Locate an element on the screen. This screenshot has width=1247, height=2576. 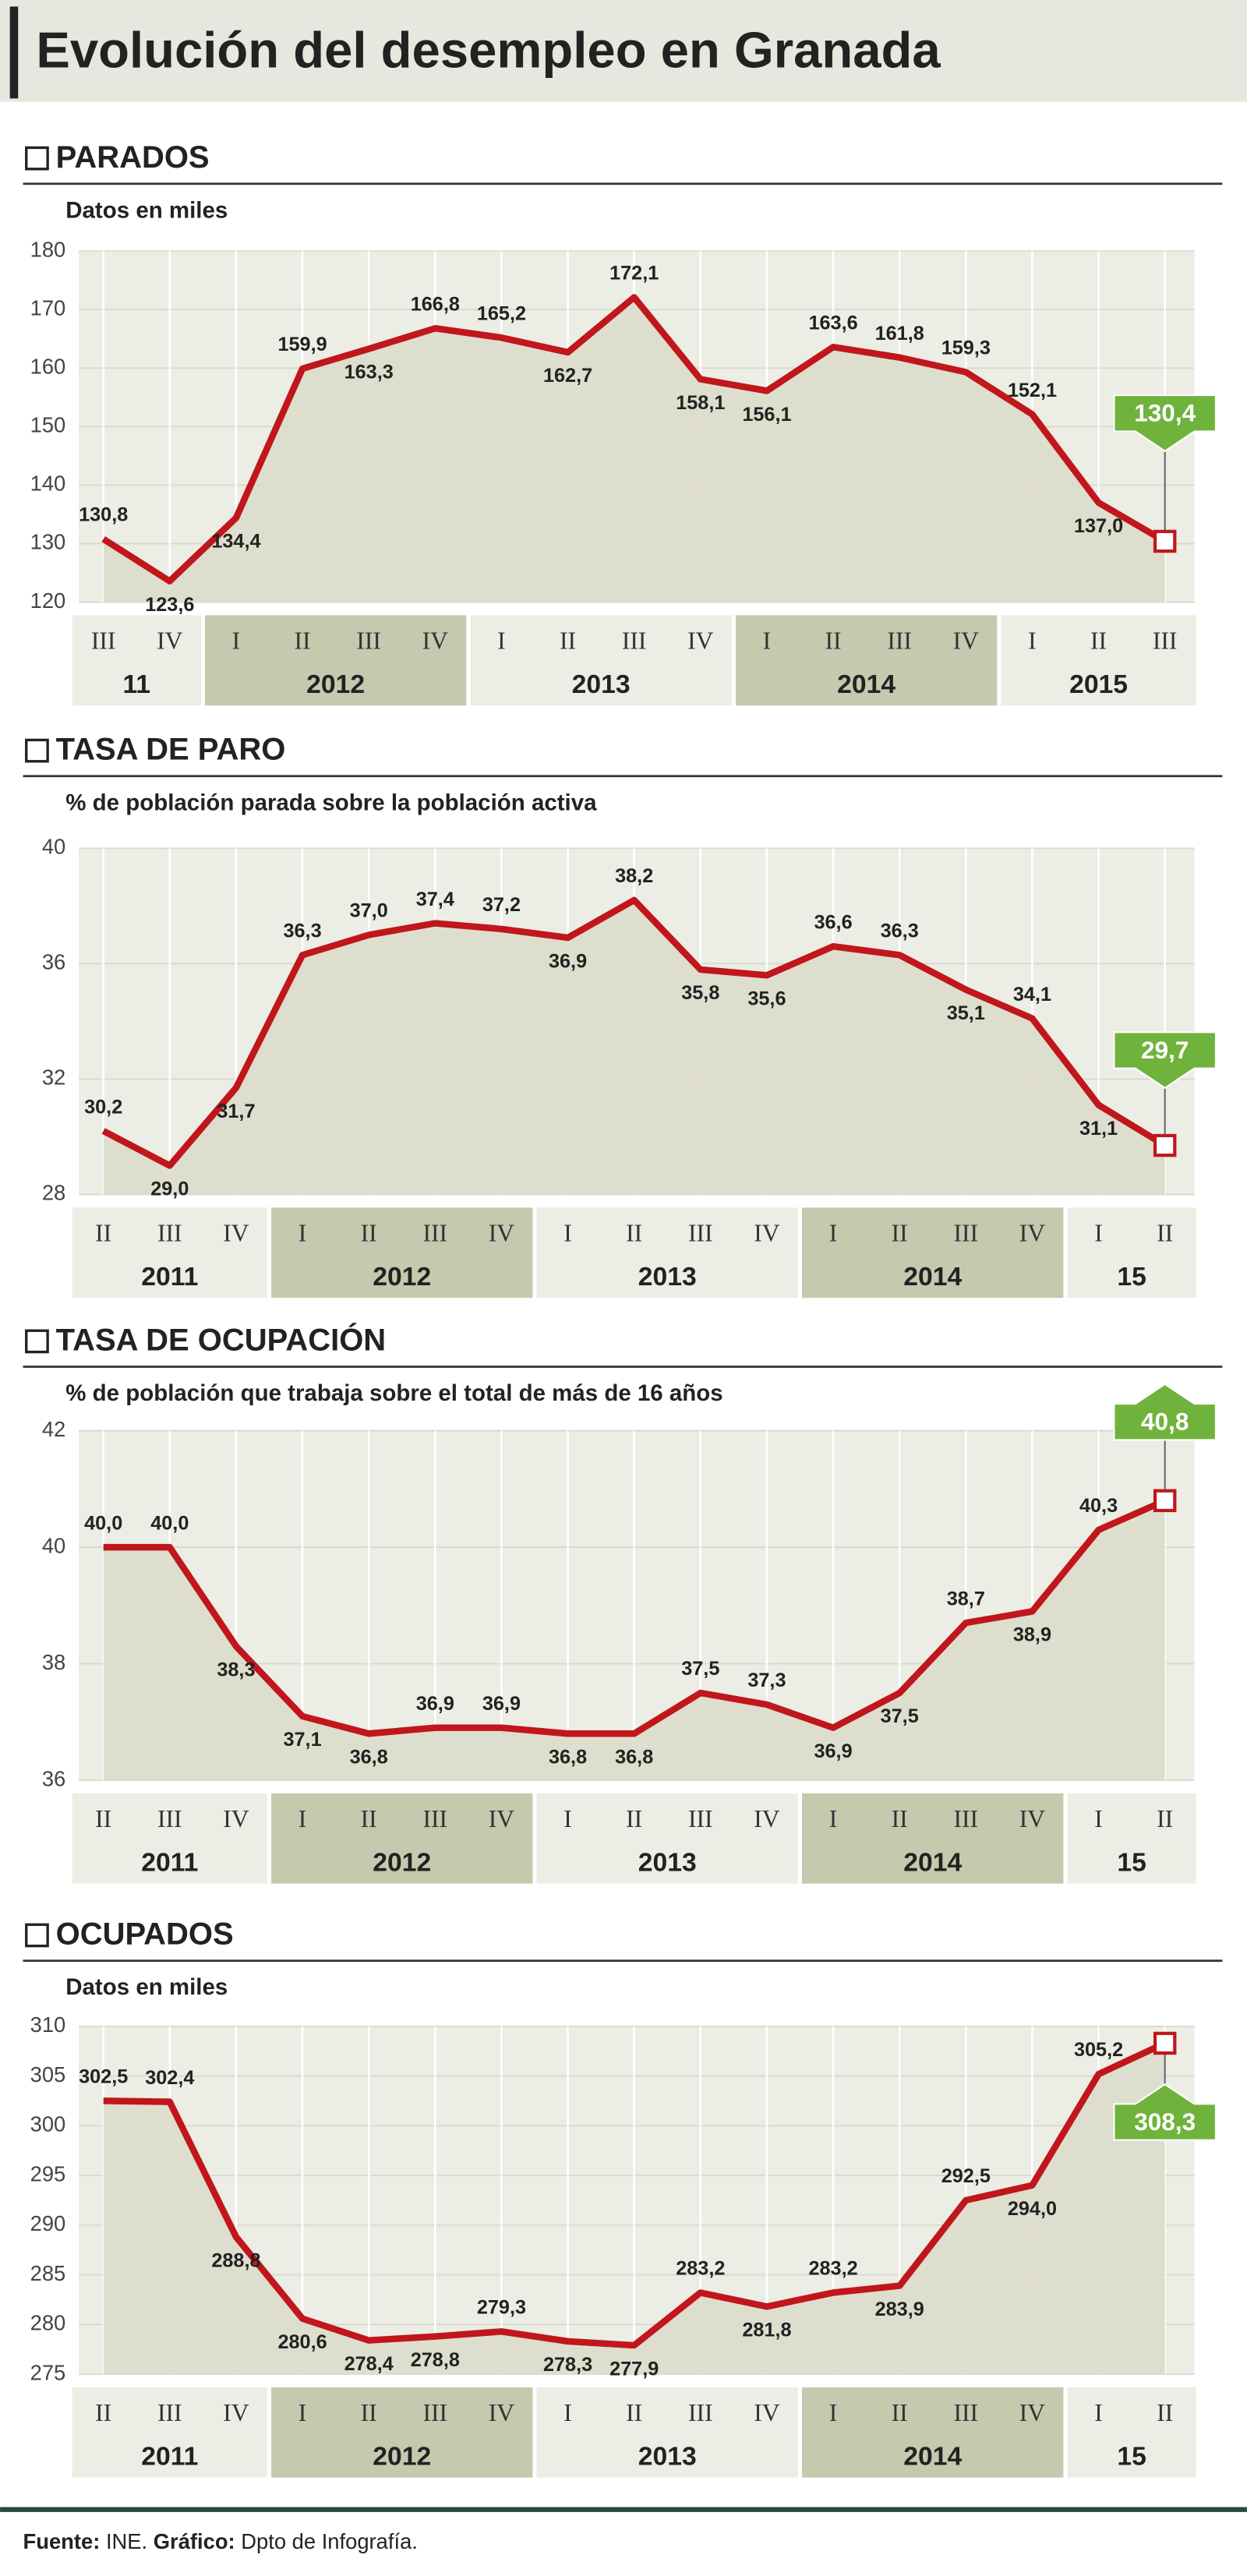
highlight-box is located at coordinates (1165, 2112).